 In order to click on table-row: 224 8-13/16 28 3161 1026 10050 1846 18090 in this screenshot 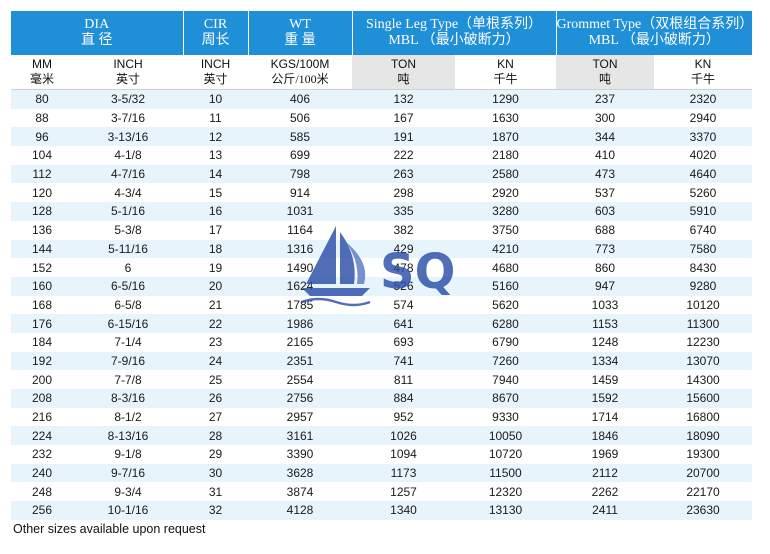, I will do `click(382, 436)`.